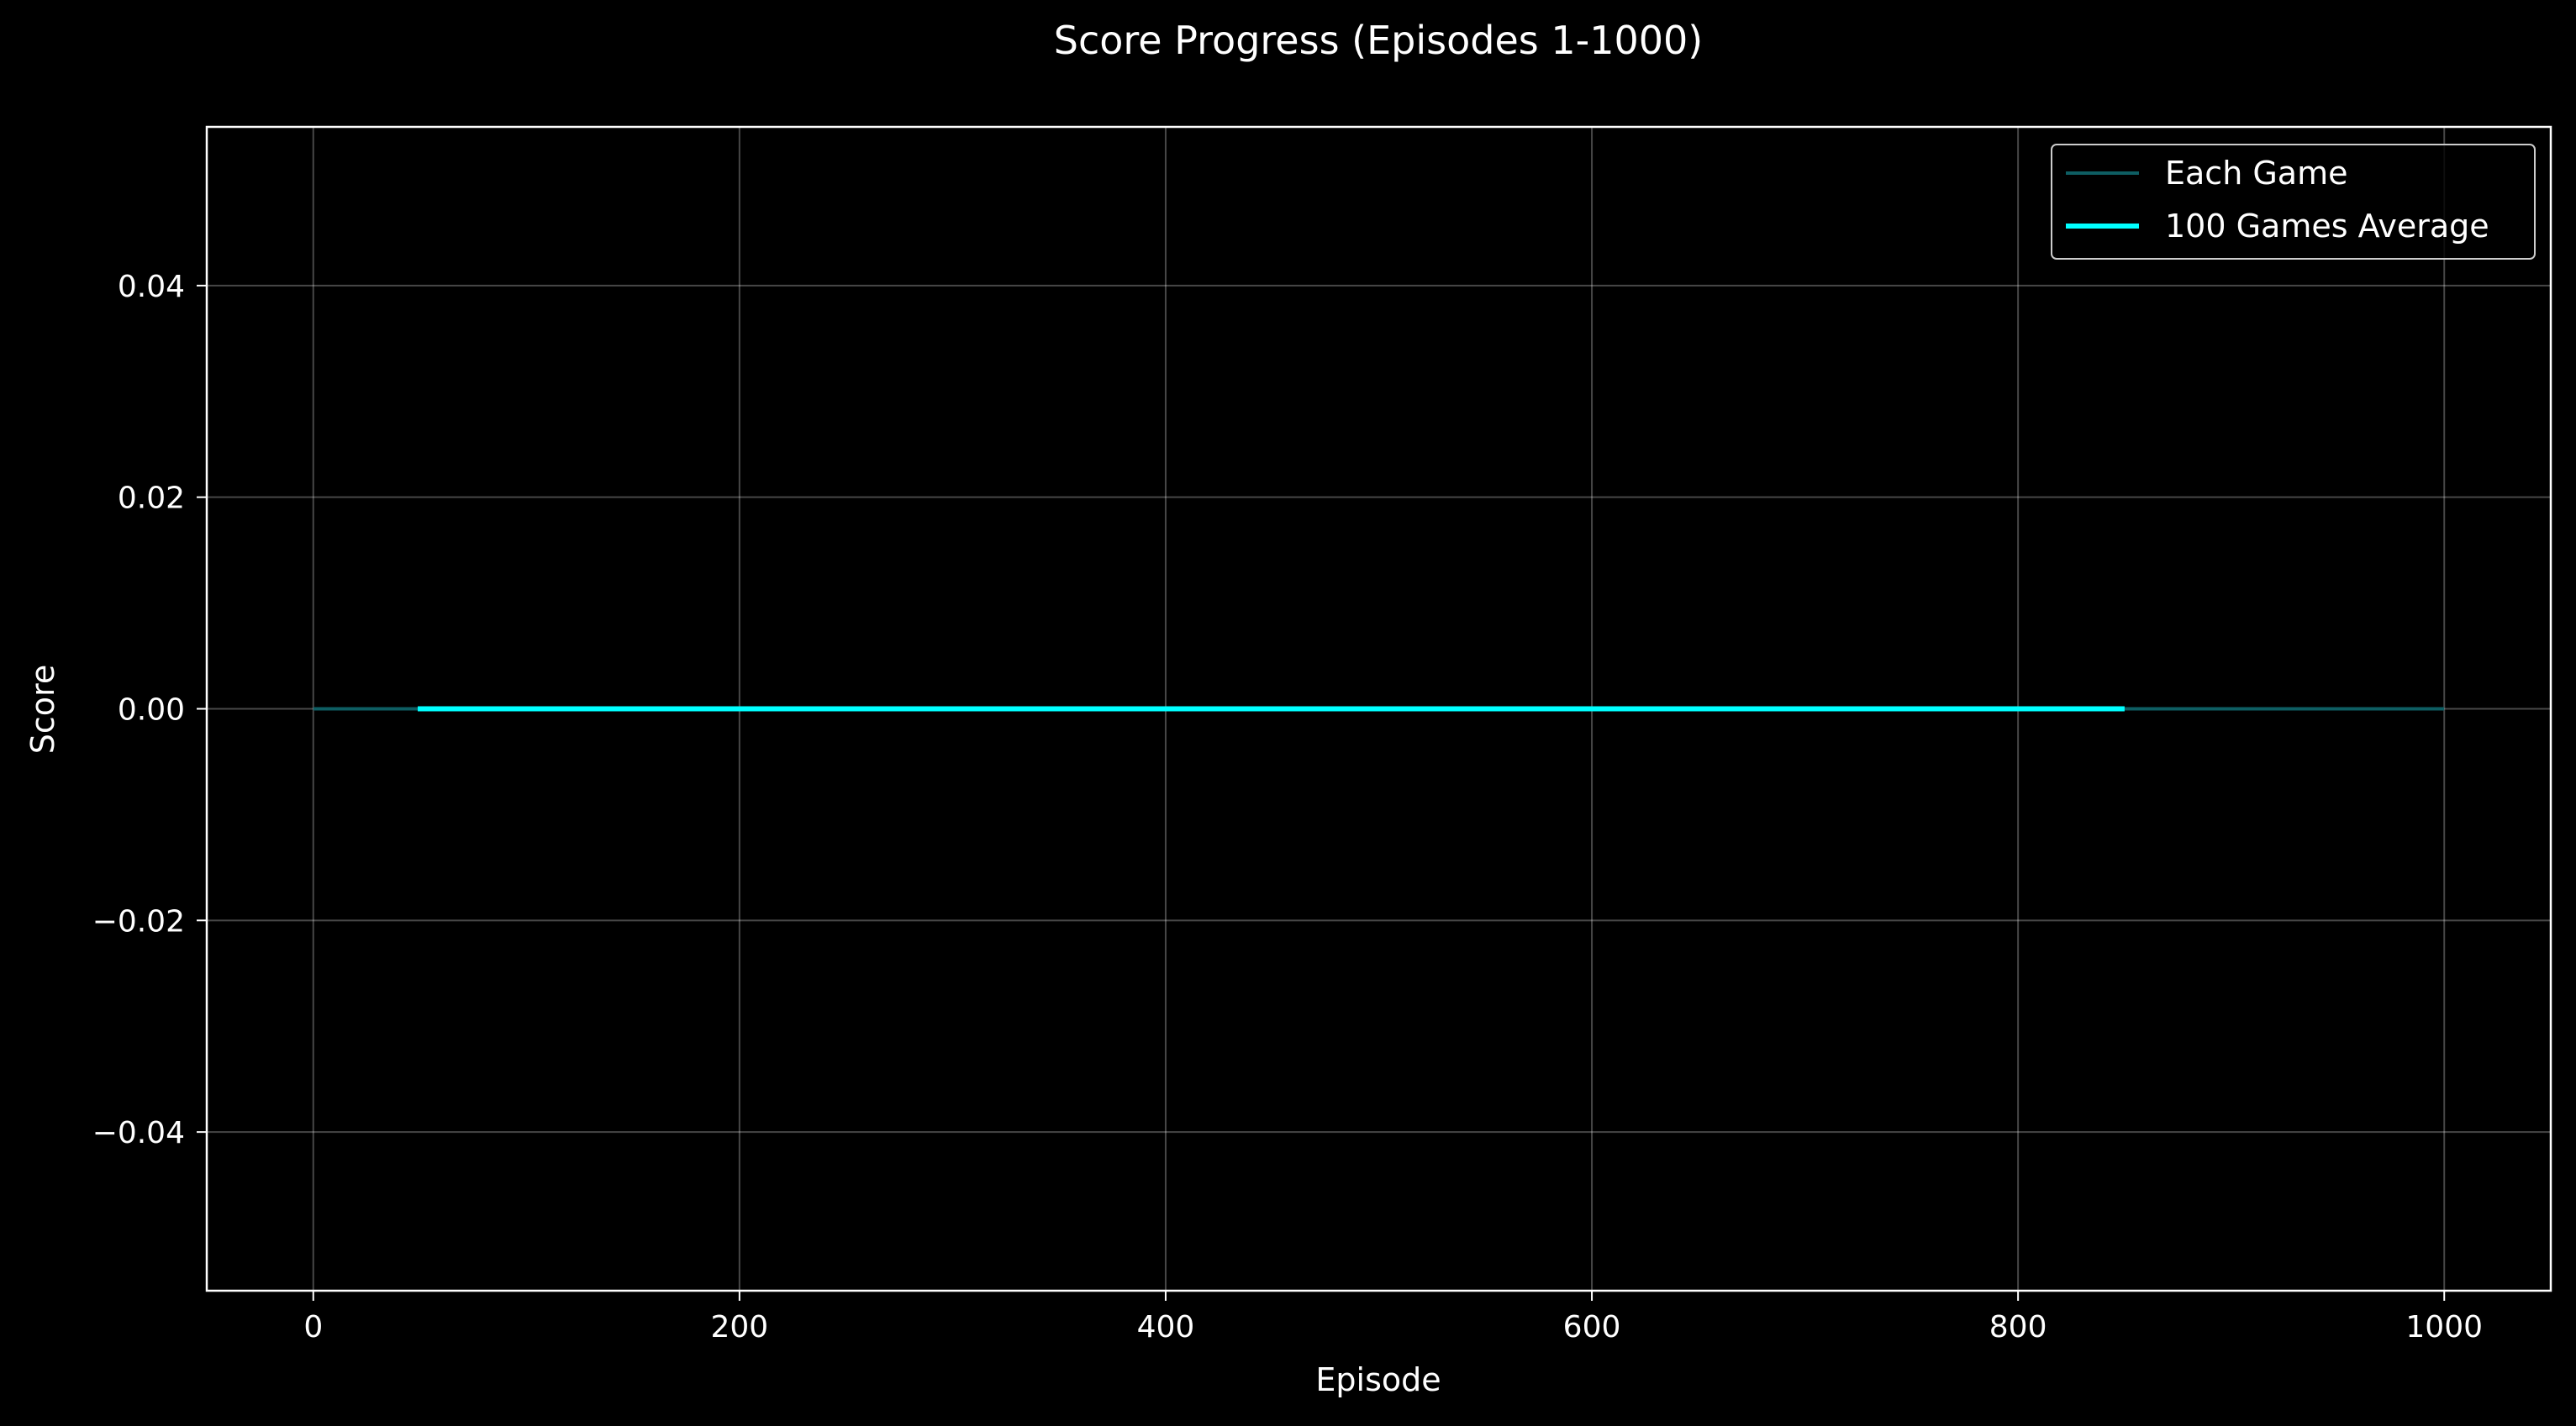 This screenshot has height=1426, width=2576. I want to click on x-tick-label: 0, so click(313, 1327).